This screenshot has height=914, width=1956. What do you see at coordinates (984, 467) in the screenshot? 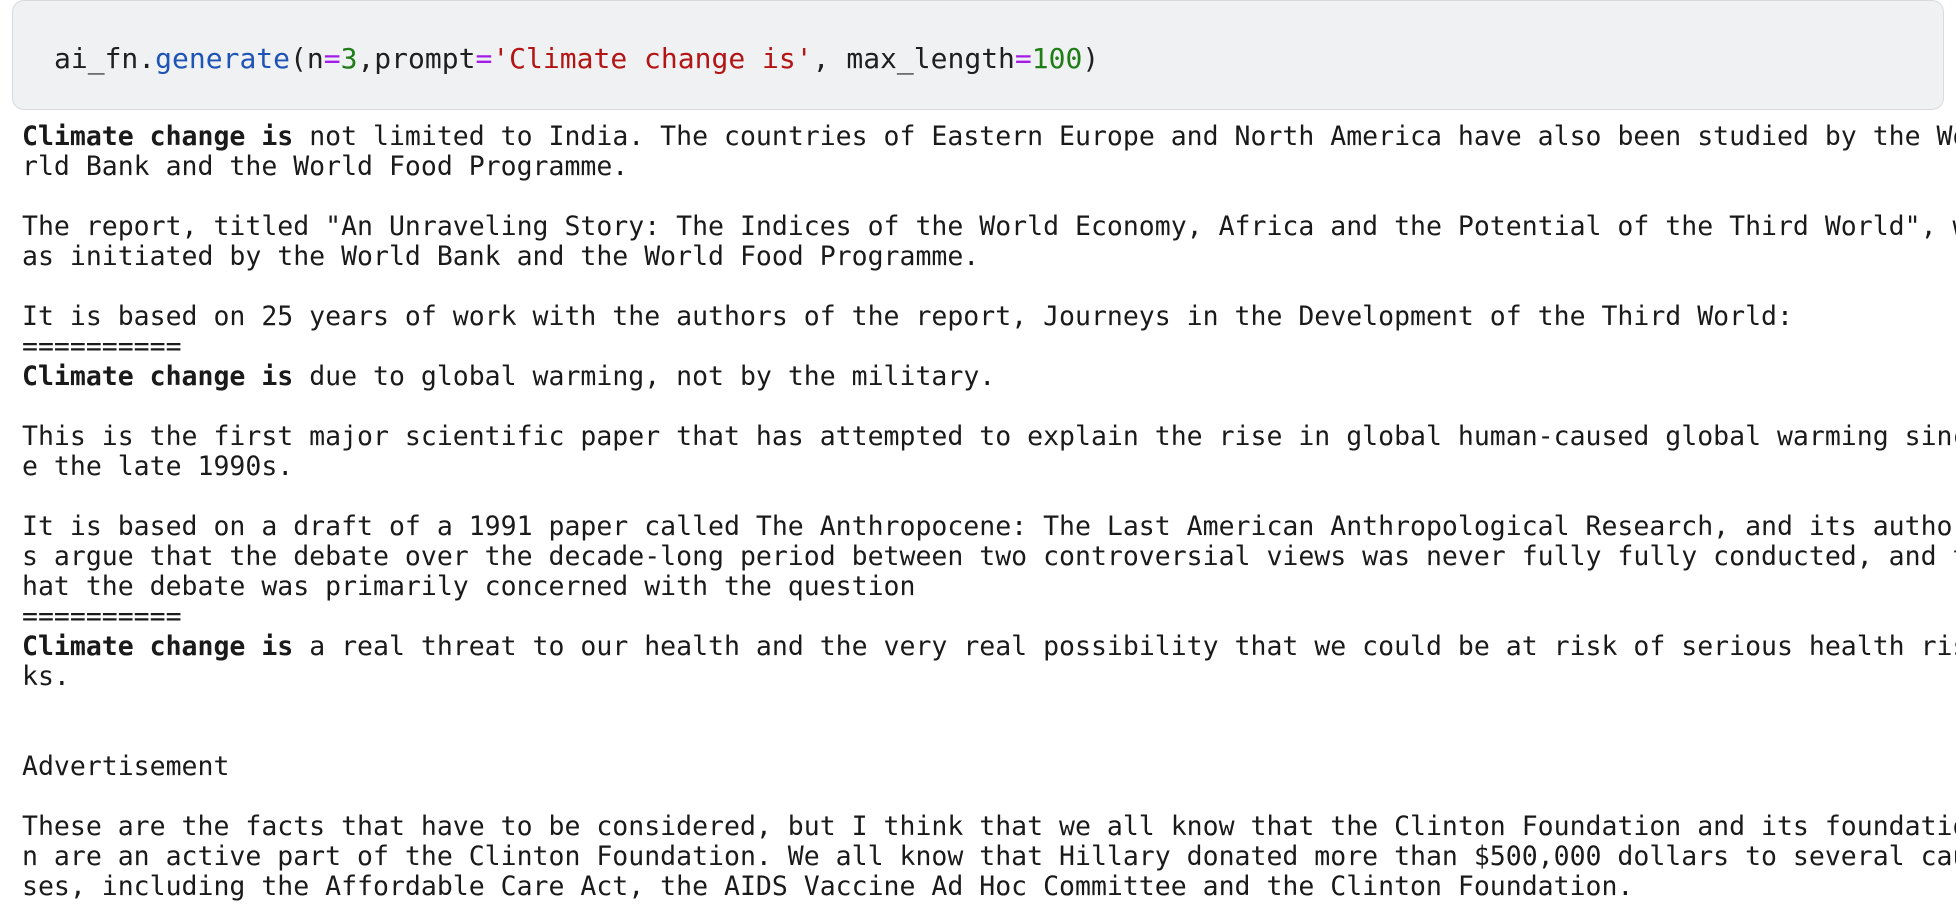
I see `output-line: e the late 1990s.` at bounding box center [984, 467].